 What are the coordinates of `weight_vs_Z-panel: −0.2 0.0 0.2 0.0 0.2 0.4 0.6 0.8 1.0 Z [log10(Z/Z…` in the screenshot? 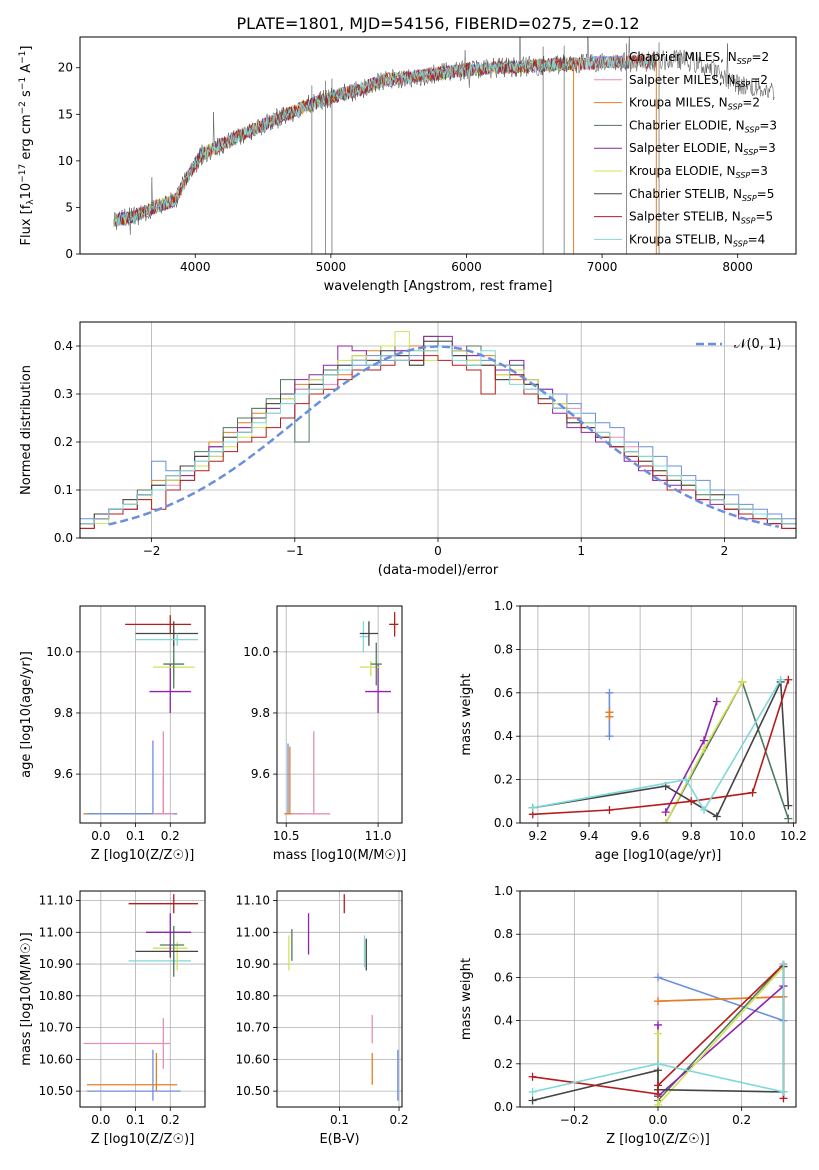 It's located at (628, 1015).